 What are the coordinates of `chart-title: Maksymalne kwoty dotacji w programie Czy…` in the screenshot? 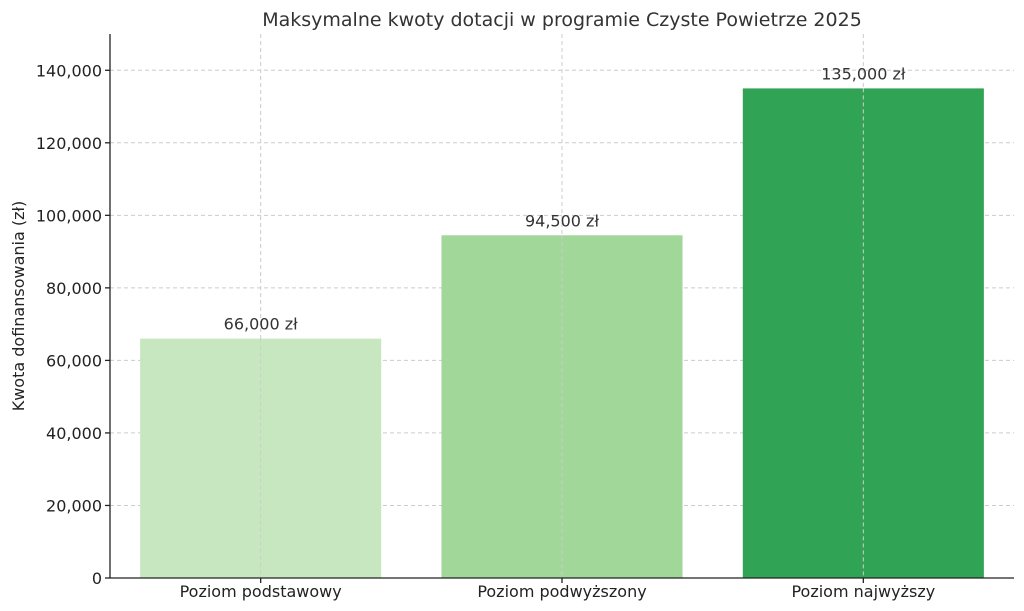 It's located at (562, 20).